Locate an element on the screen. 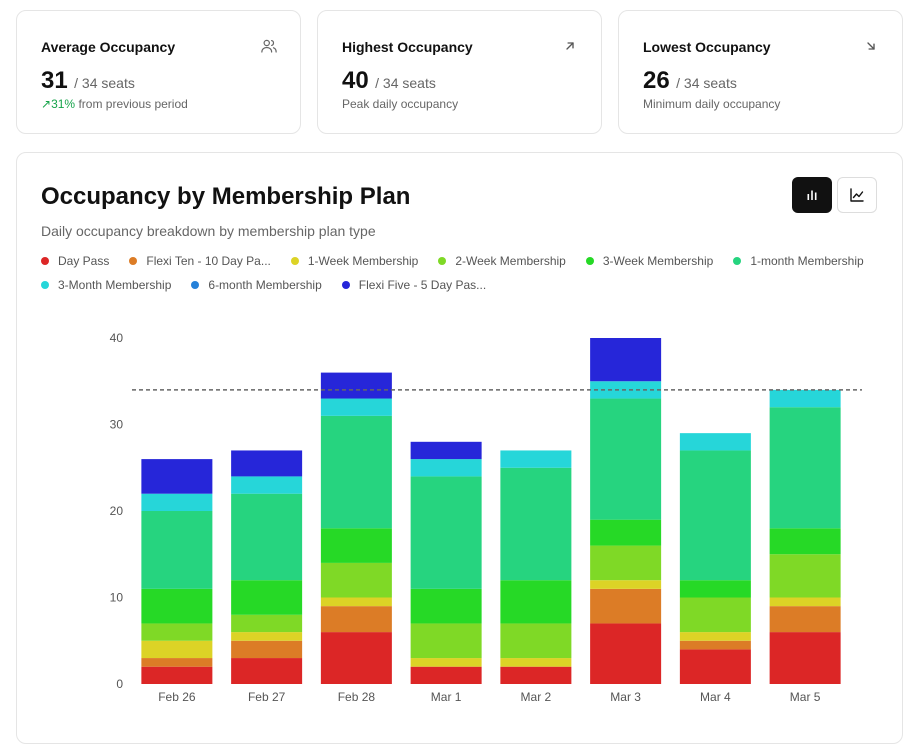 The image size is (918, 754). chart-title: Occupancy by Membership Plan is located at coordinates (226, 196).